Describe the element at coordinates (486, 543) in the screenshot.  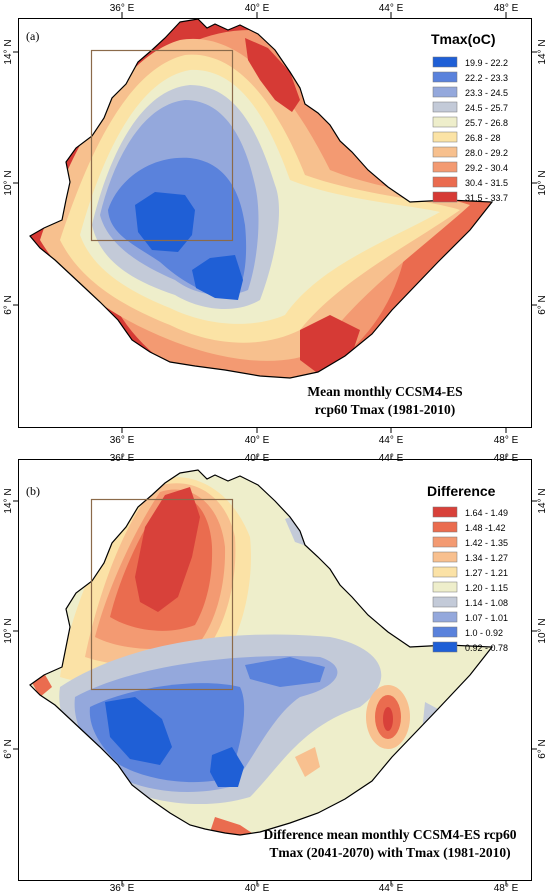
I see `legend-item-label: 1.42 - 1.35` at that location.